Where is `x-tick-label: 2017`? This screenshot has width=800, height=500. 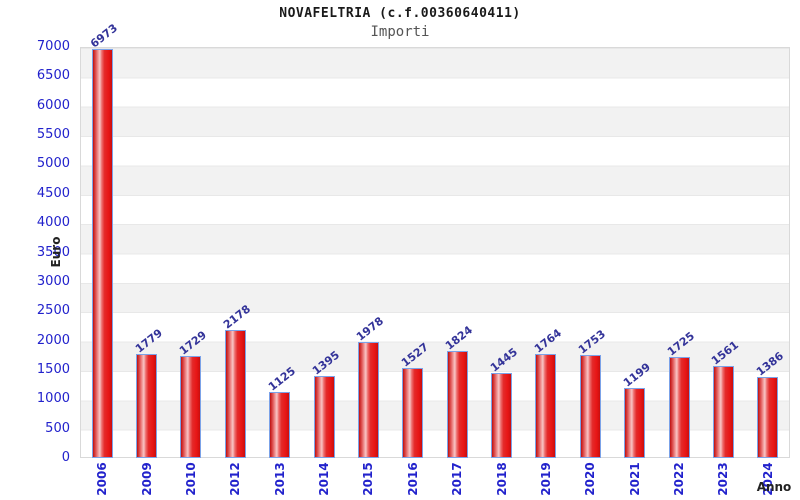
x-tick-label: 2017 is located at coordinates (457, 479).